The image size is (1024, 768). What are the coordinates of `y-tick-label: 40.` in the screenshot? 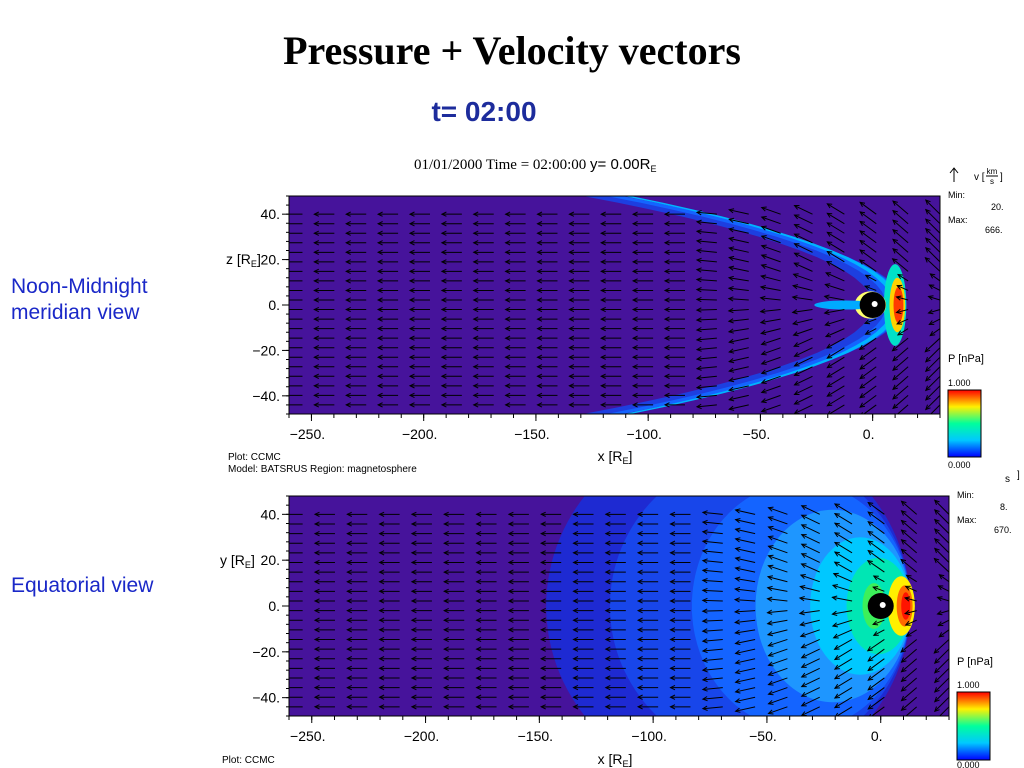 It's located at (270, 514).